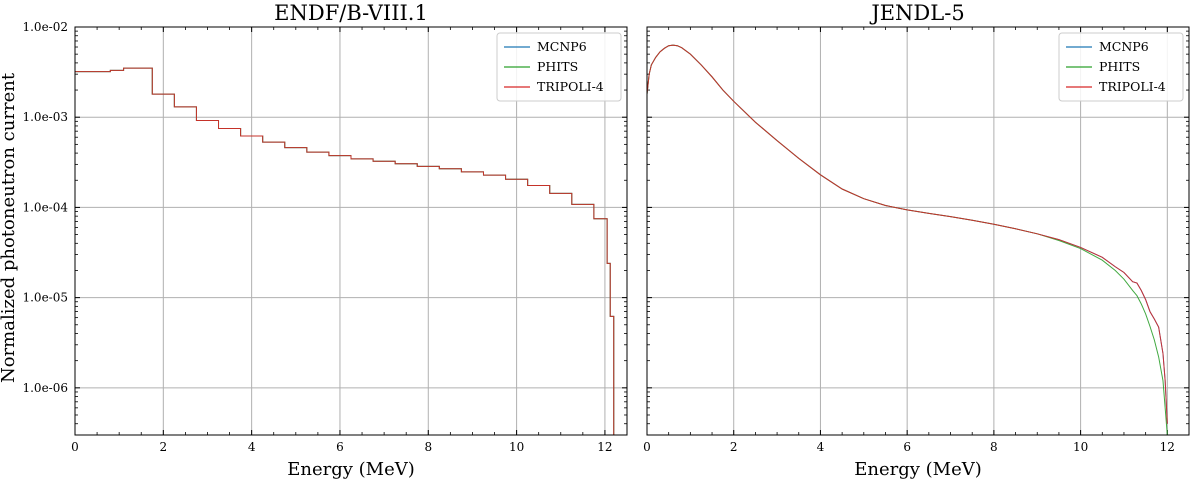  I want to click on y-axis-label: Normalized photoneutron current, so click(9, 227).